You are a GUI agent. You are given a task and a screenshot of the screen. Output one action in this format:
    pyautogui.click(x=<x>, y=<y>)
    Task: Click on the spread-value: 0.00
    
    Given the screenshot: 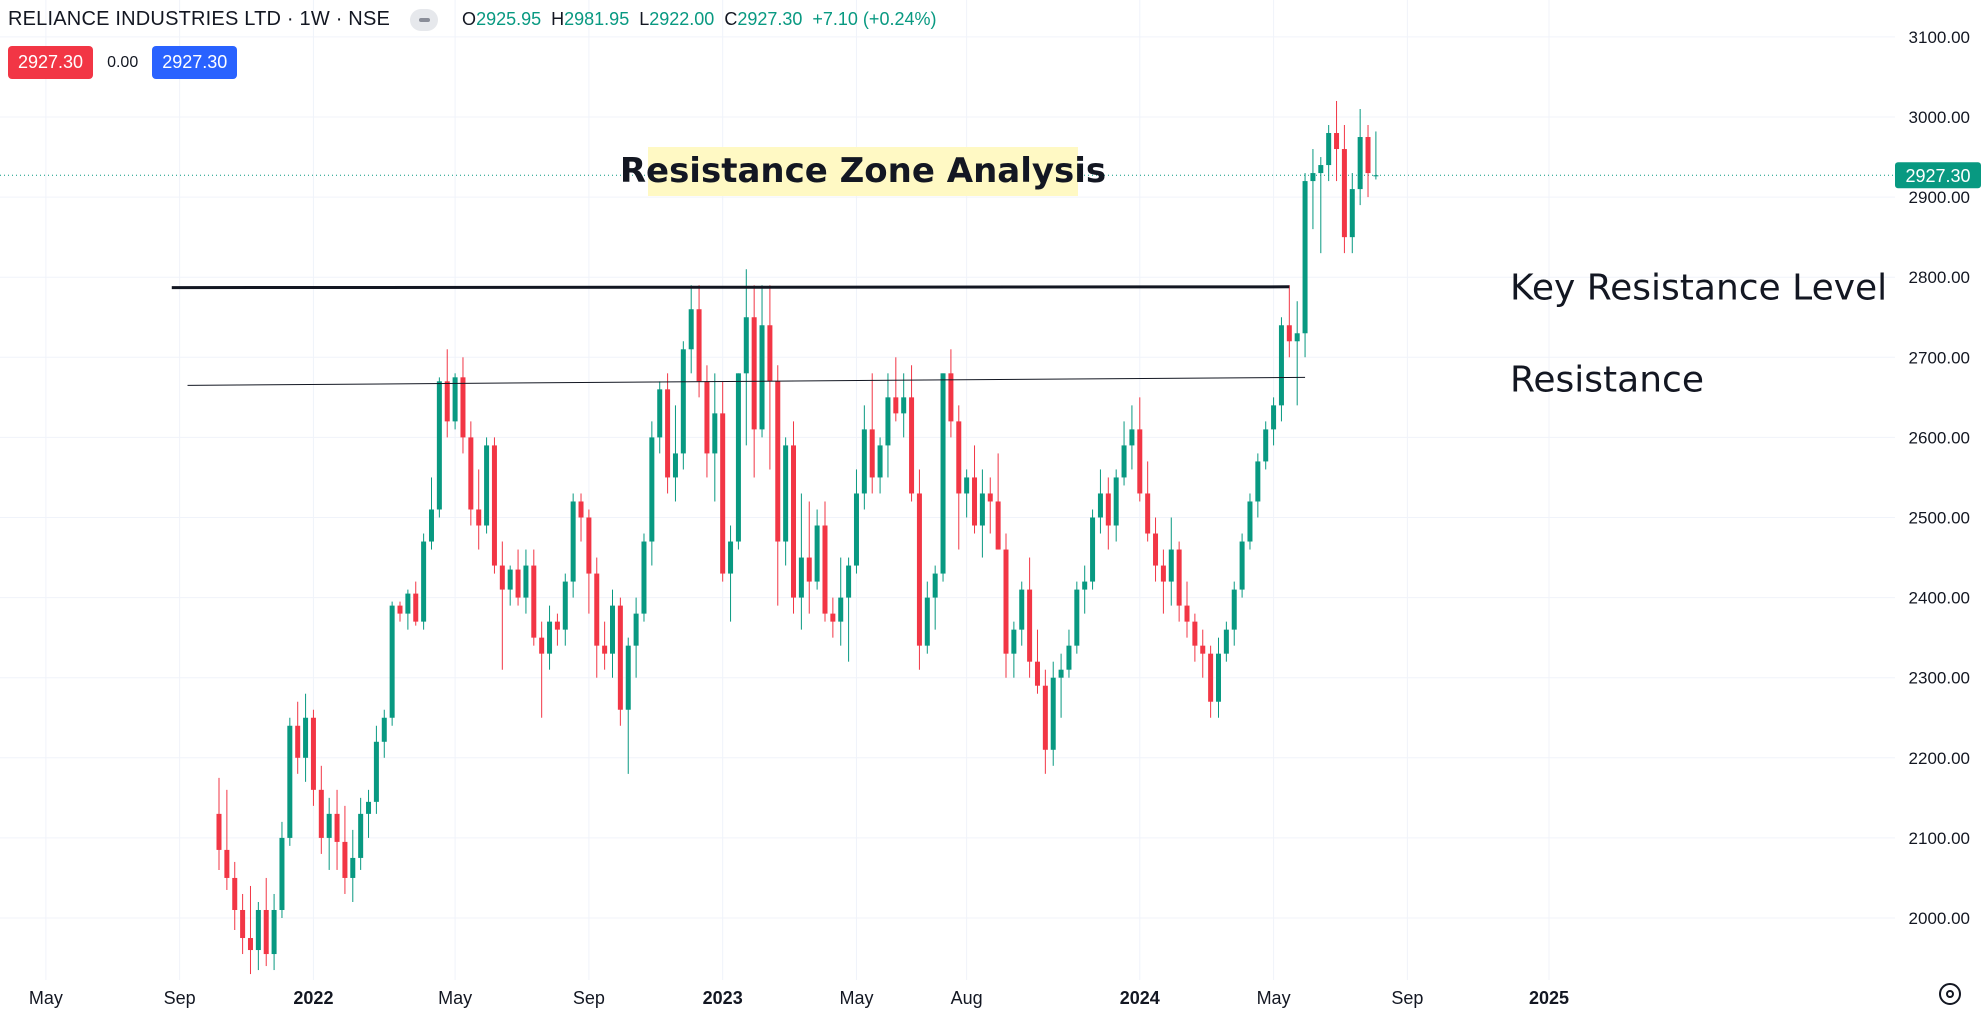 What is the action you would take?
    pyautogui.click(x=123, y=62)
    